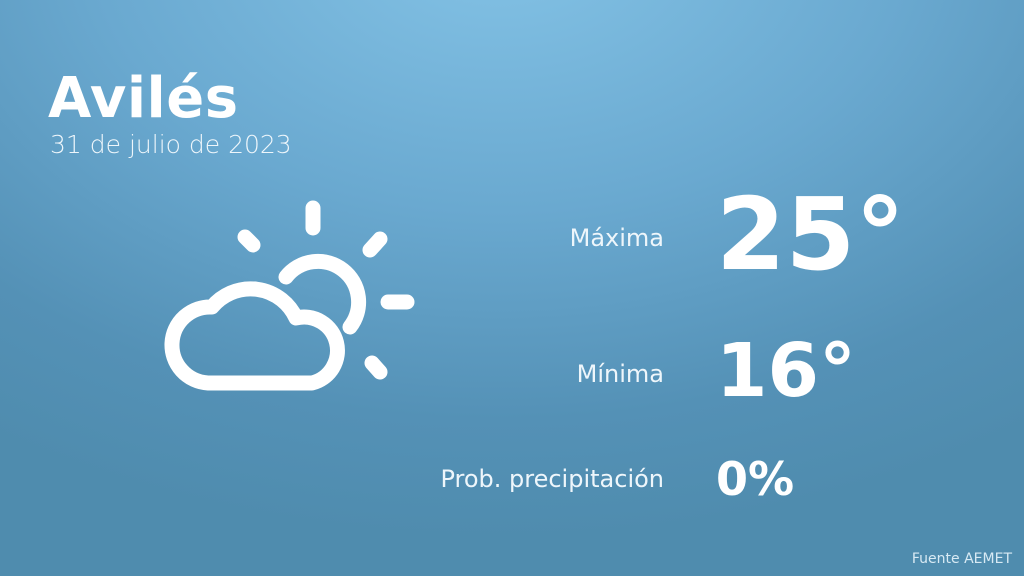 This screenshot has height=576, width=1024. Describe the element at coordinates (961, 559) in the screenshot. I see `source-credit: Fuente AEMET` at that location.